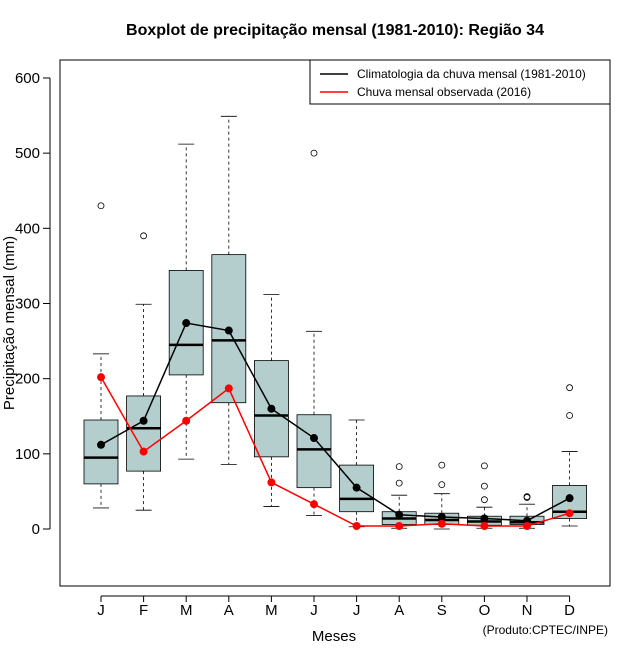  I want to click on x-tick-label-10: N, so click(527, 610).